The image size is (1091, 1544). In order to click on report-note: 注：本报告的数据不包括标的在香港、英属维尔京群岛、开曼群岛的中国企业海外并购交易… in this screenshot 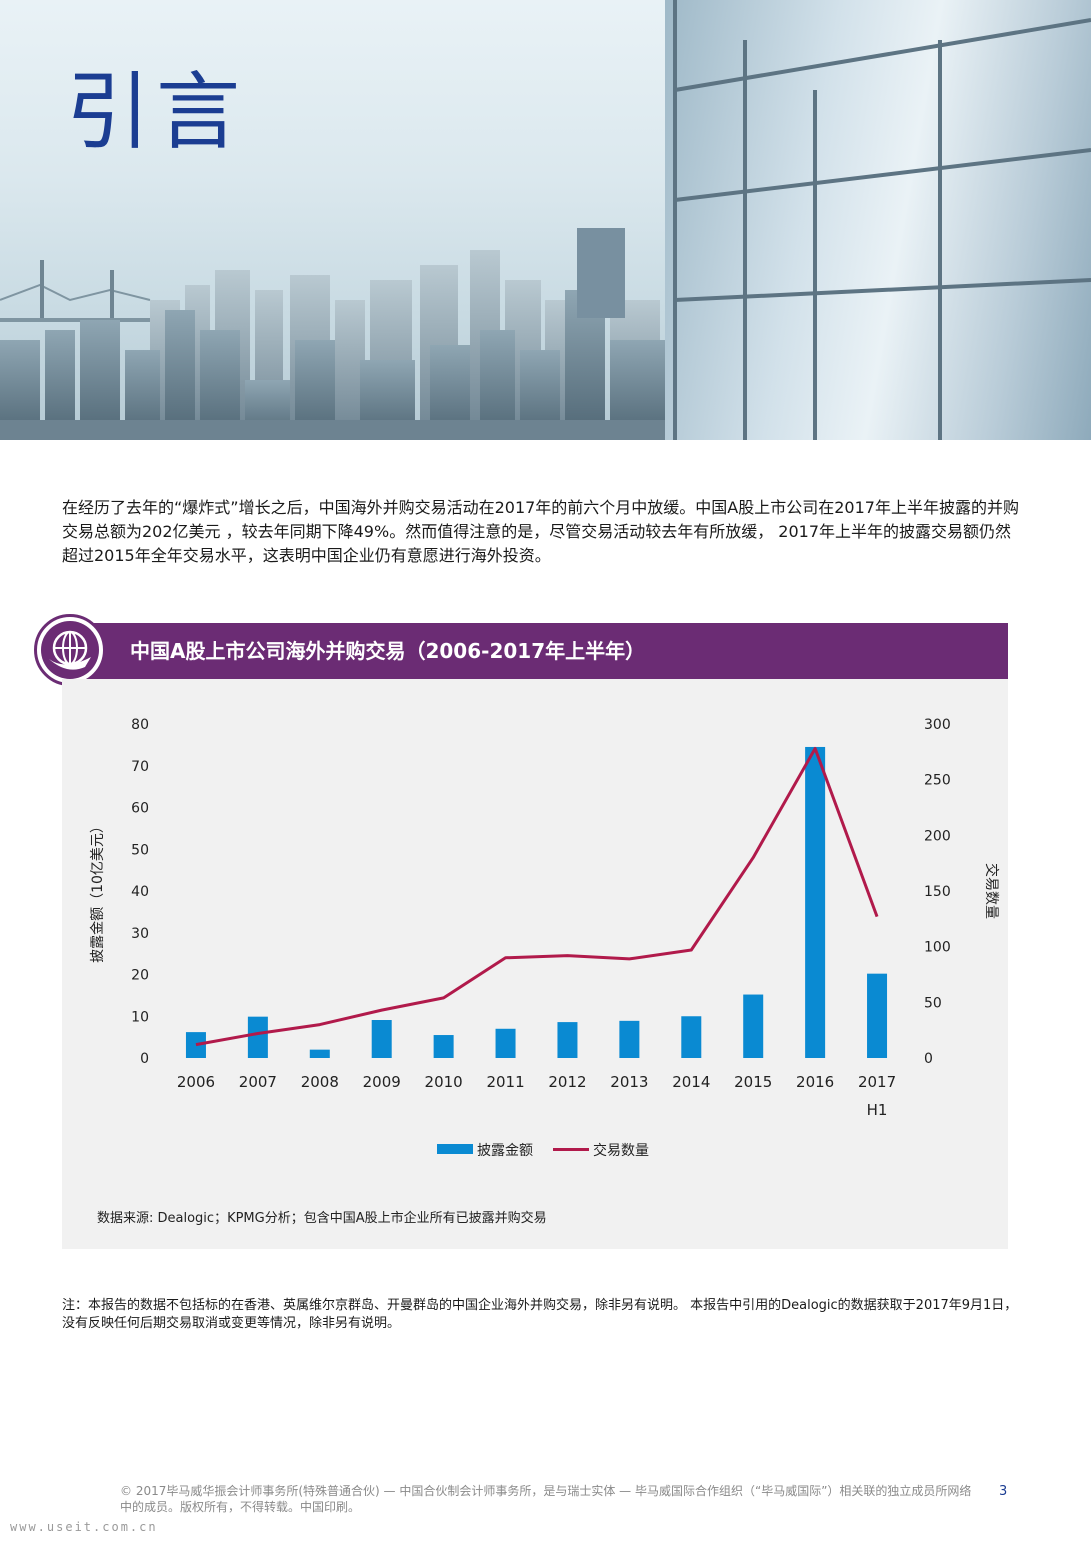, I will do `click(540, 1314)`.